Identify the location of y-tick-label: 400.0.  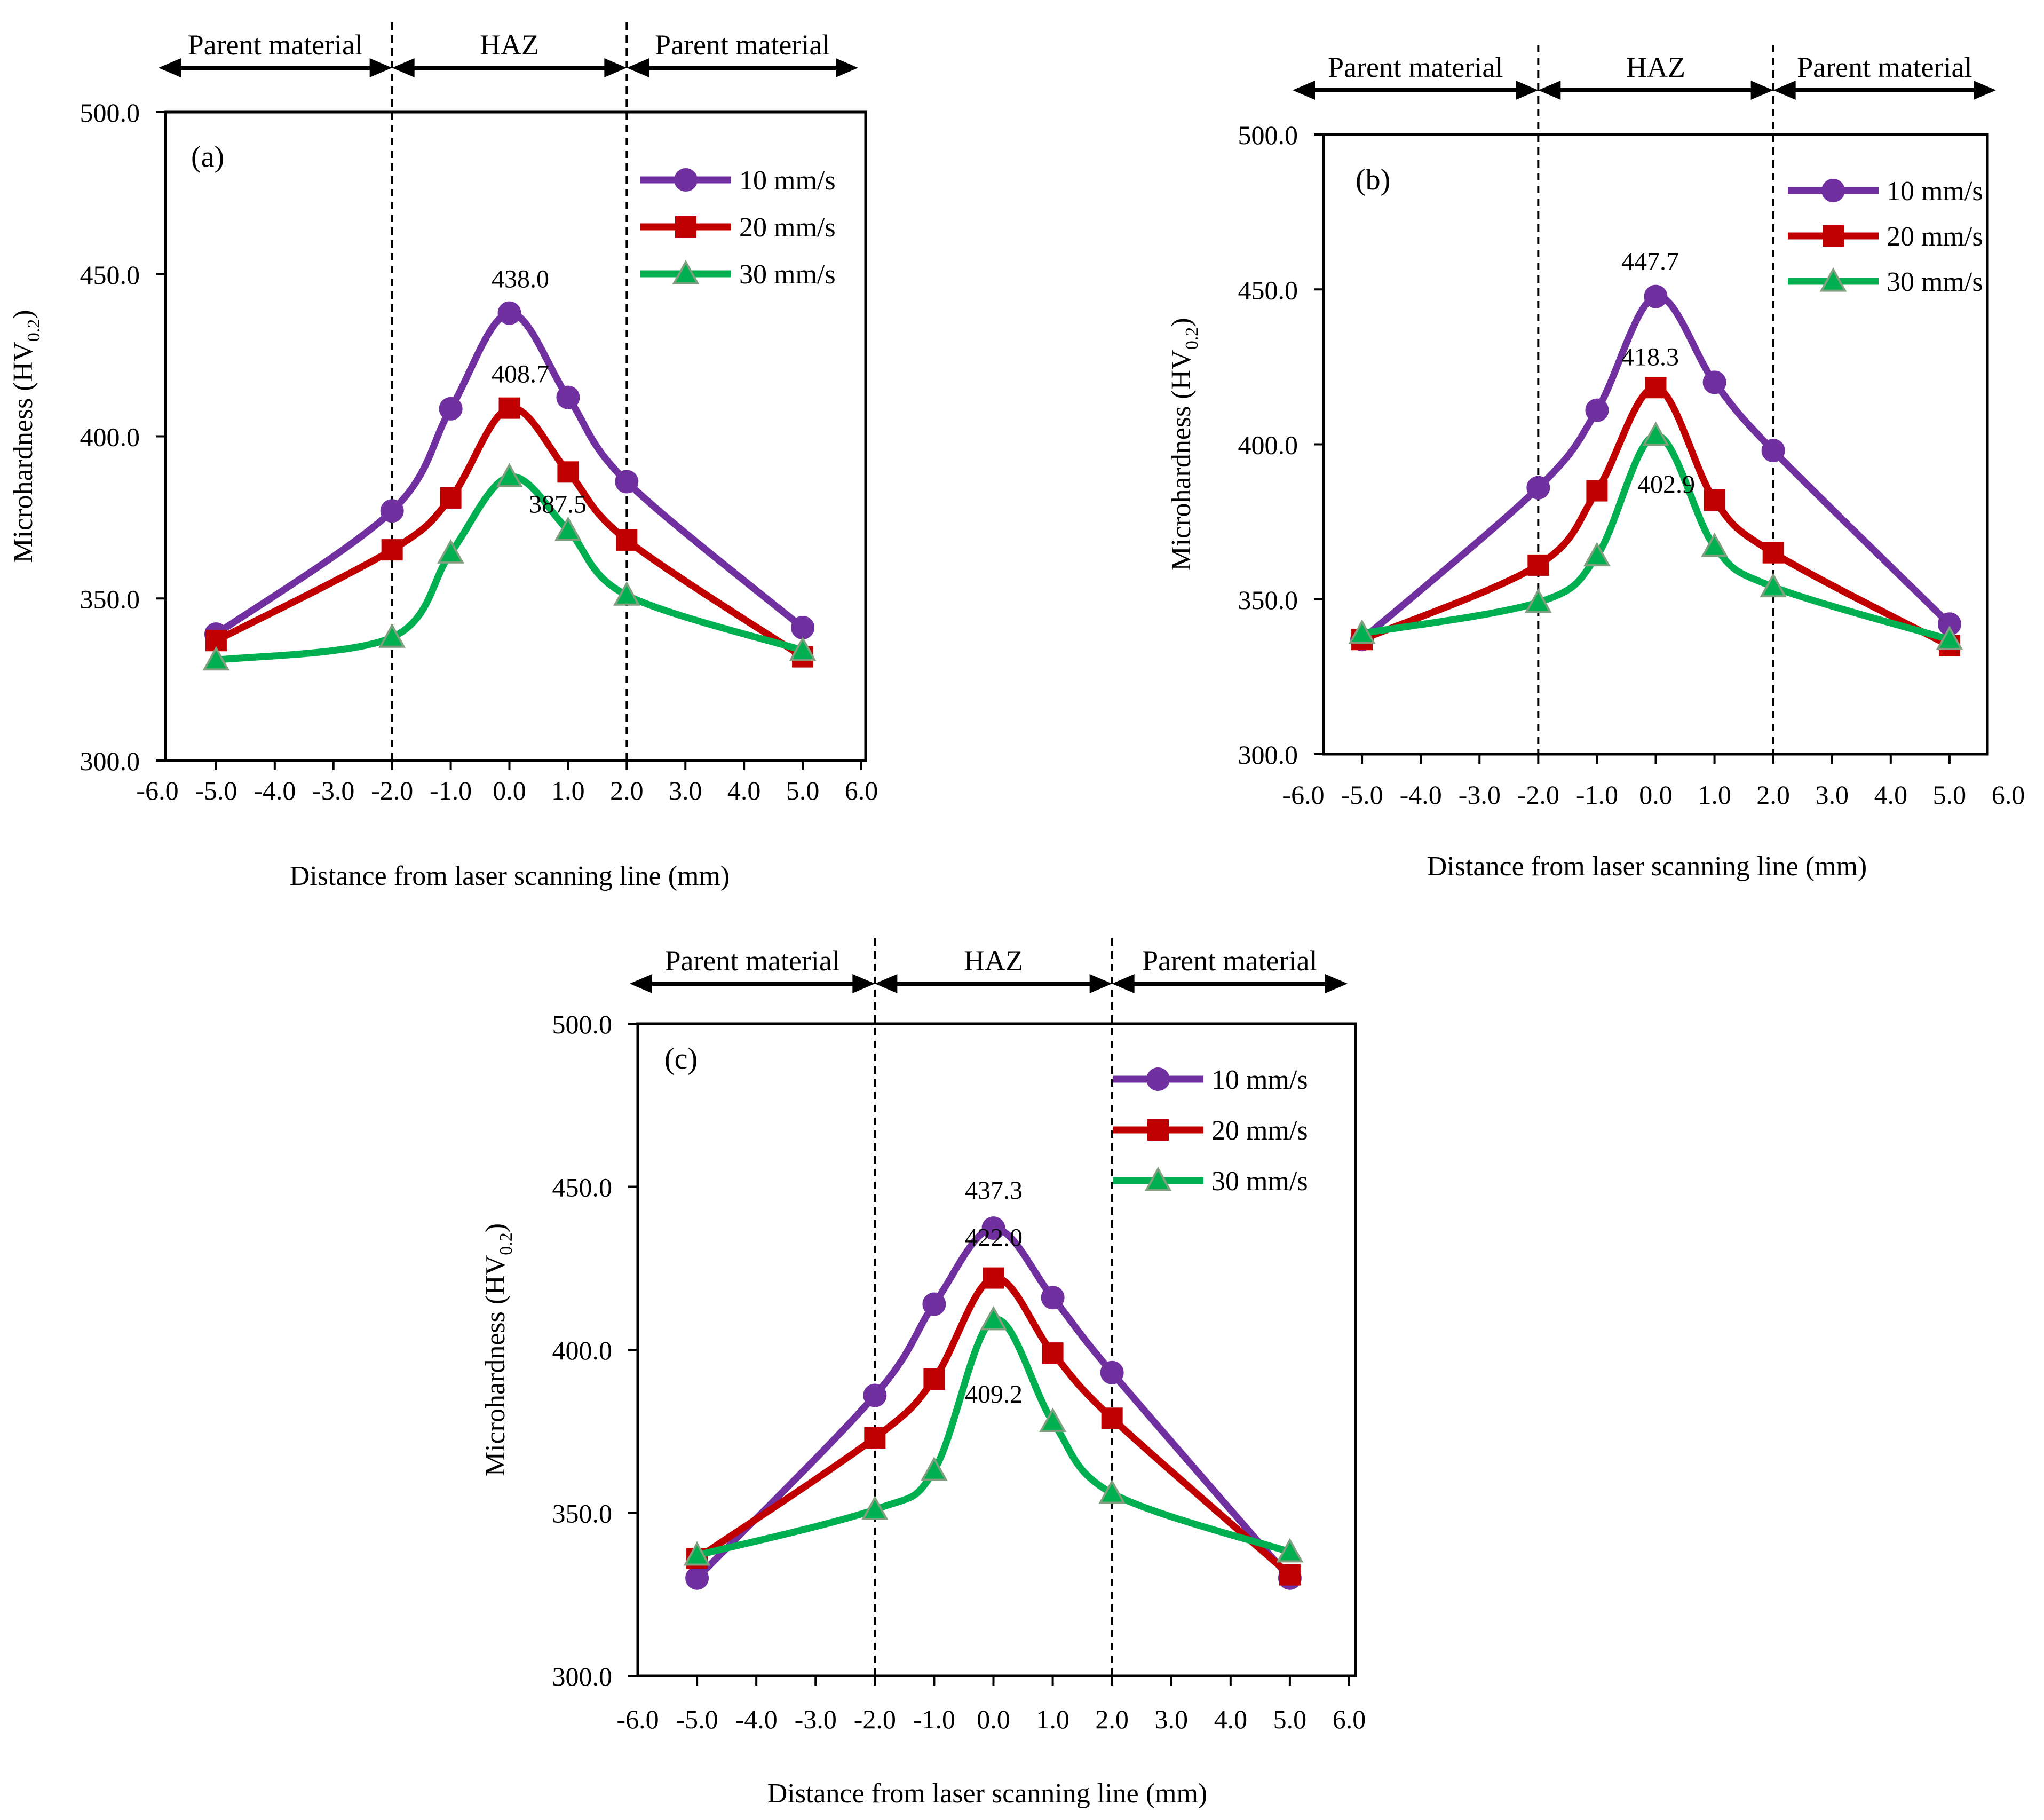
(1268, 445).